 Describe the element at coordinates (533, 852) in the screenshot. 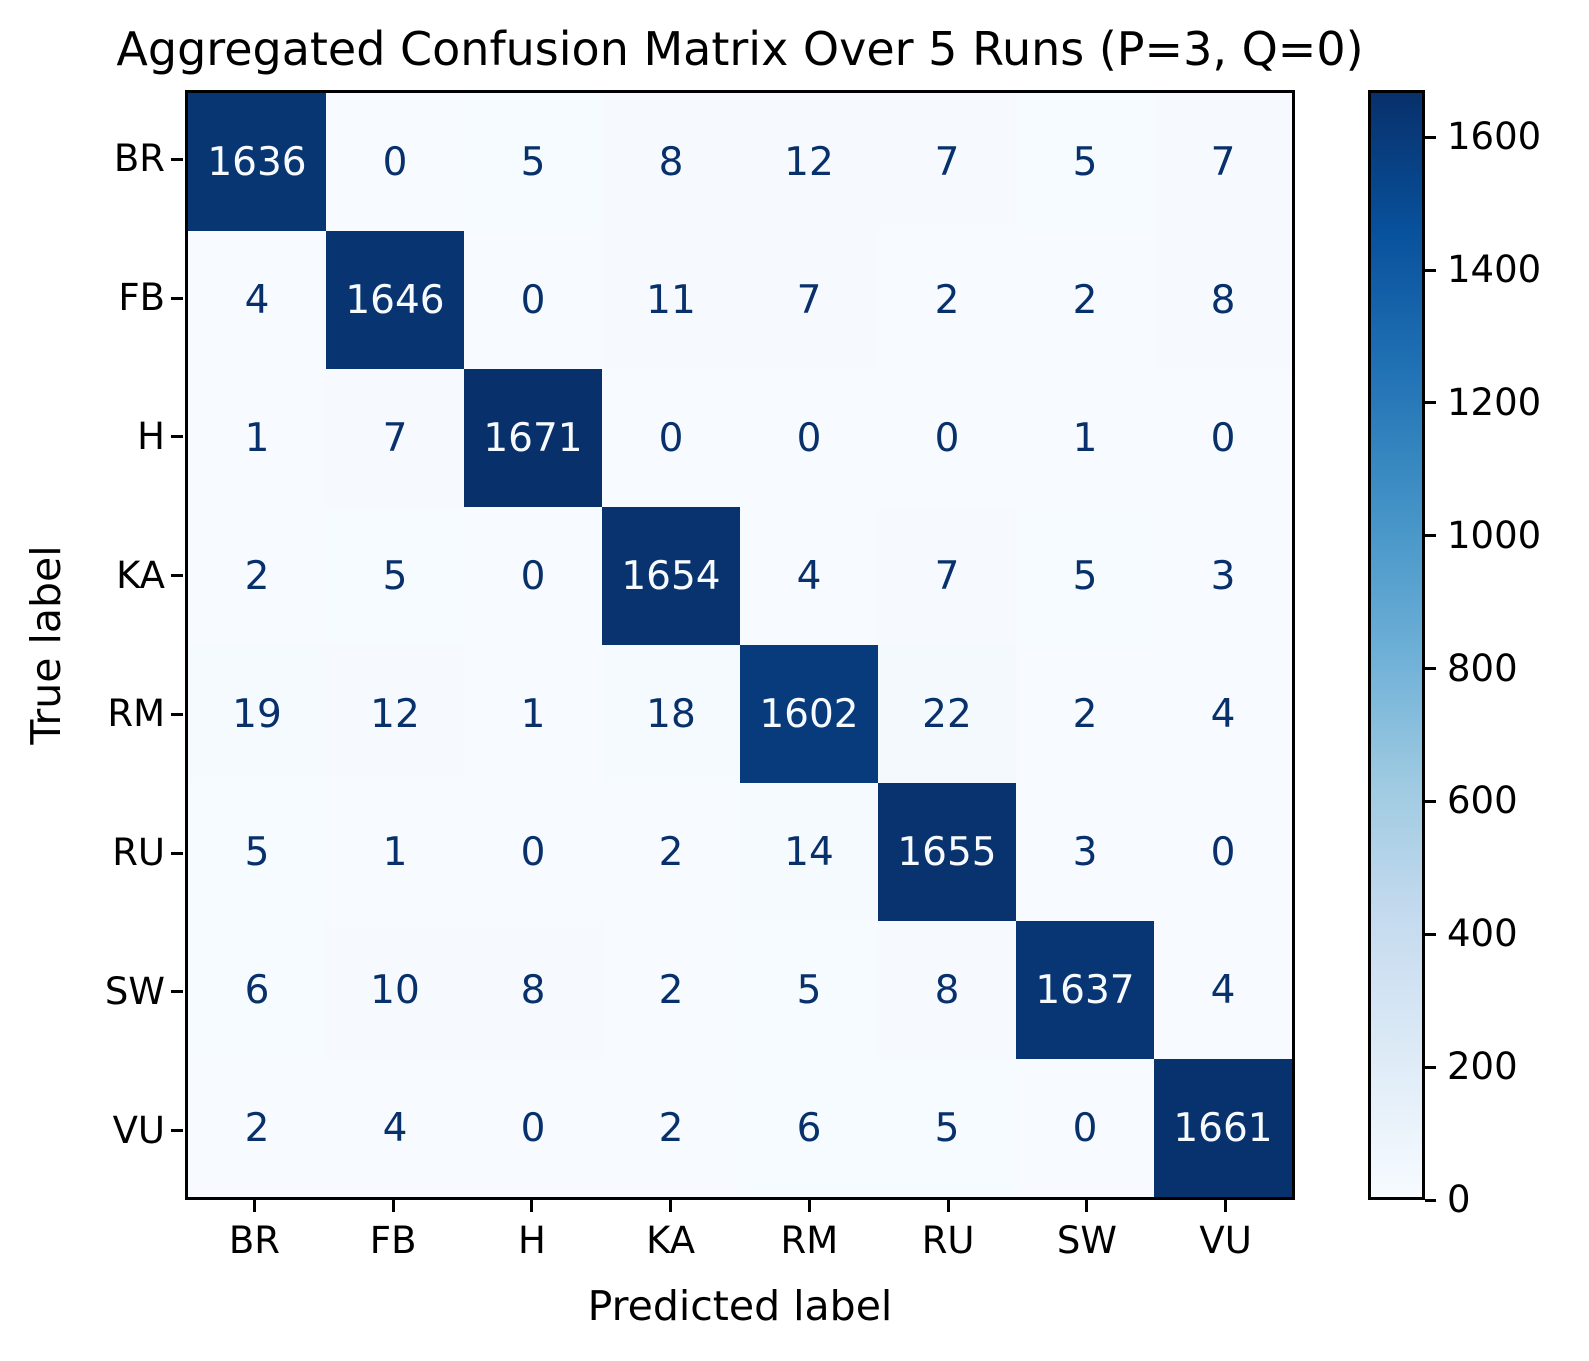

I see `matrix-cell-RU-H: 0` at that location.